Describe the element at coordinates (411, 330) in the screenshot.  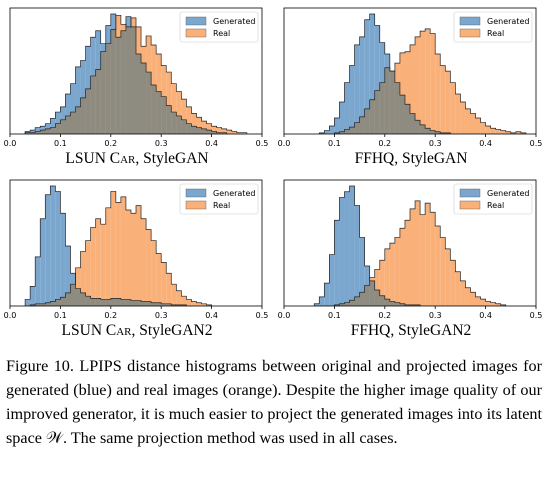
I see `panel-title-main: FFHQ, StyleGAN2` at that location.